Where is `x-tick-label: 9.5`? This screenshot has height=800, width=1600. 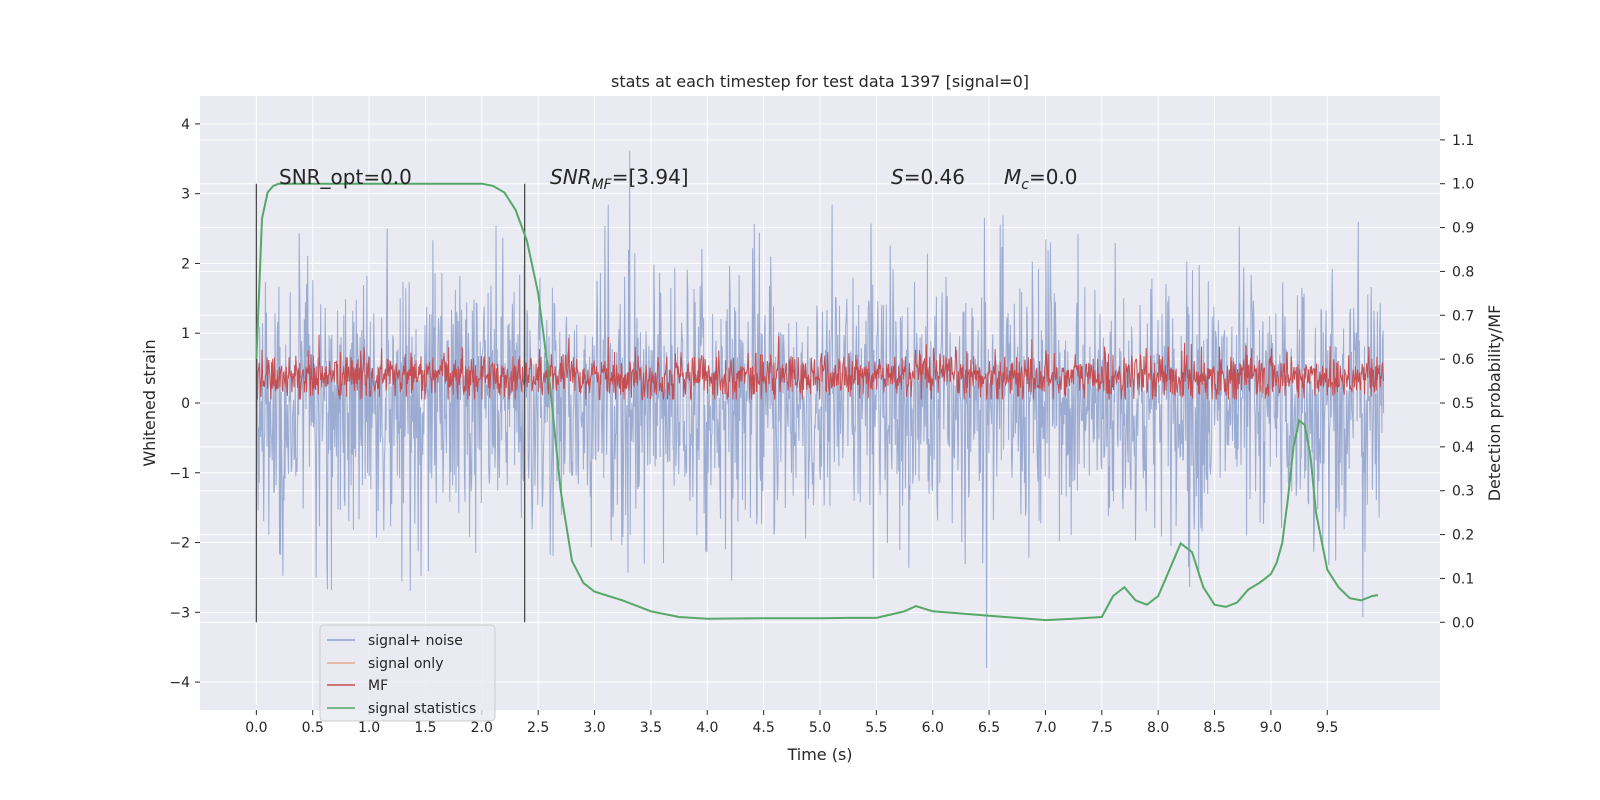
x-tick-label: 9.5 is located at coordinates (1327, 728).